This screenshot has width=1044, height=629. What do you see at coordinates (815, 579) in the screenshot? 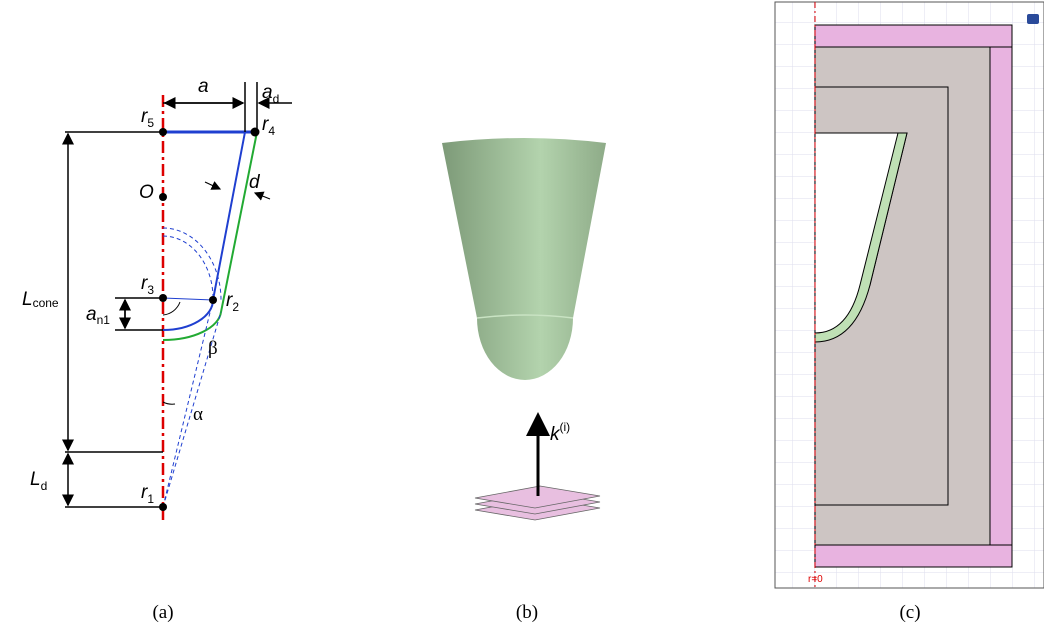
I see `axis-label: r=0` at bounding box center [815, 579].